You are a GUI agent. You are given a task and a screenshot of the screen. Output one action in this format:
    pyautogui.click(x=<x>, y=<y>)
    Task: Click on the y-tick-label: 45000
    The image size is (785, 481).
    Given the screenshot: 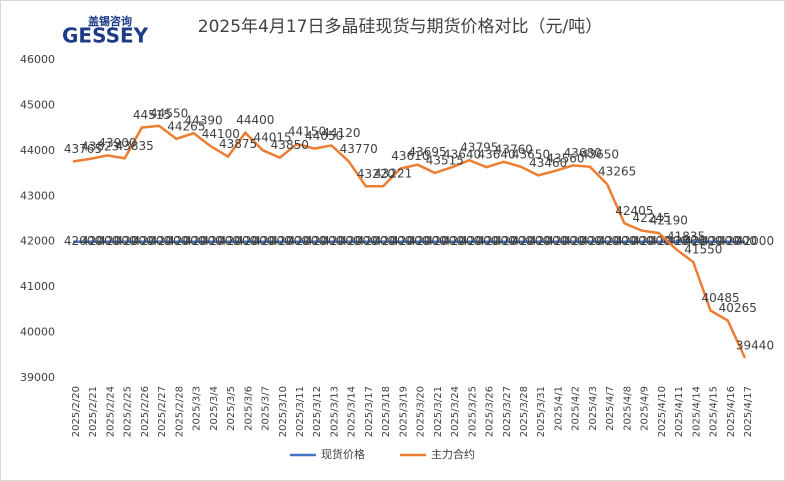 What is the action you would take?
    pyautogui.click(x=37, y=104)
    